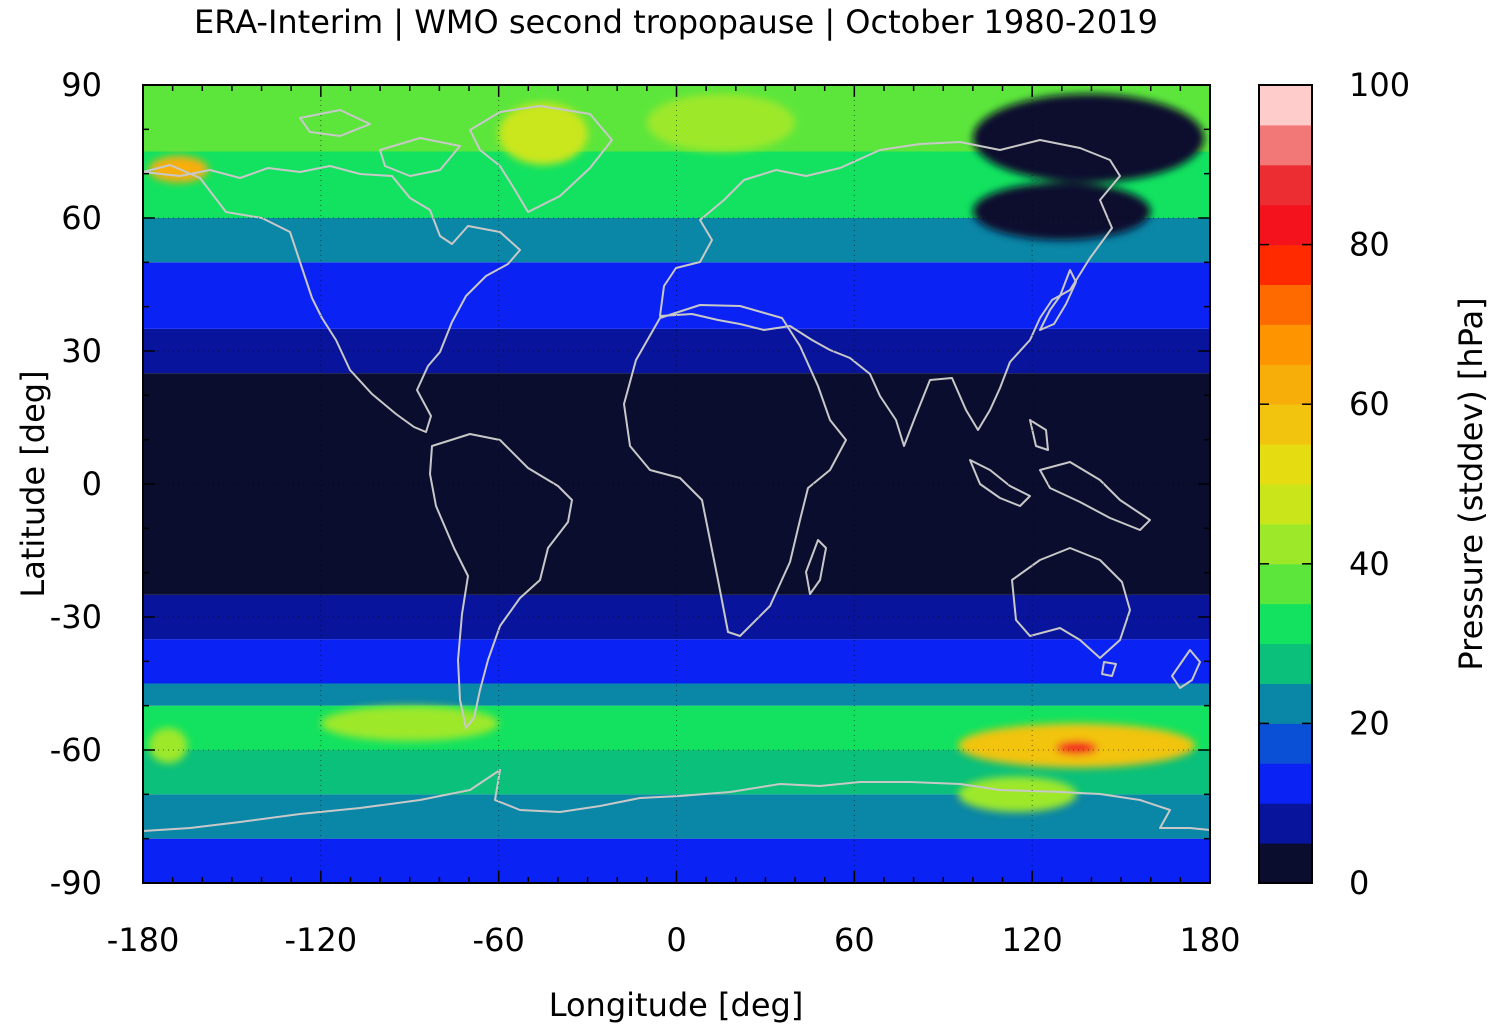  Describe the element at coordinates (143, 940) in the screenshot. I see `x-tick-label: -180` at that location.